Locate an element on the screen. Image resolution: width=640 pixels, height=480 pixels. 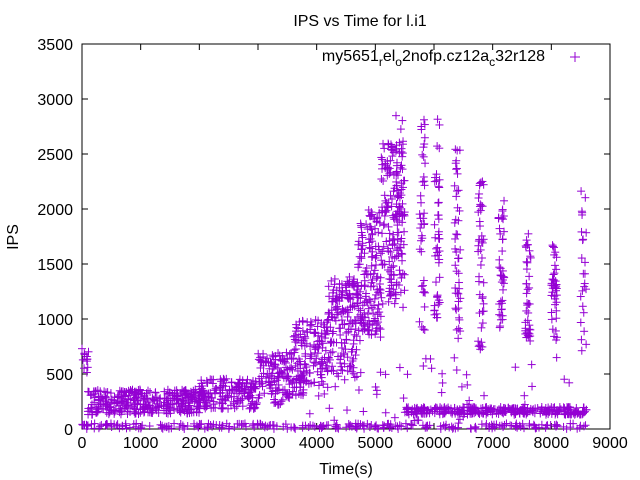
y-tick-label: 0 is located at coordinates (68, 430).